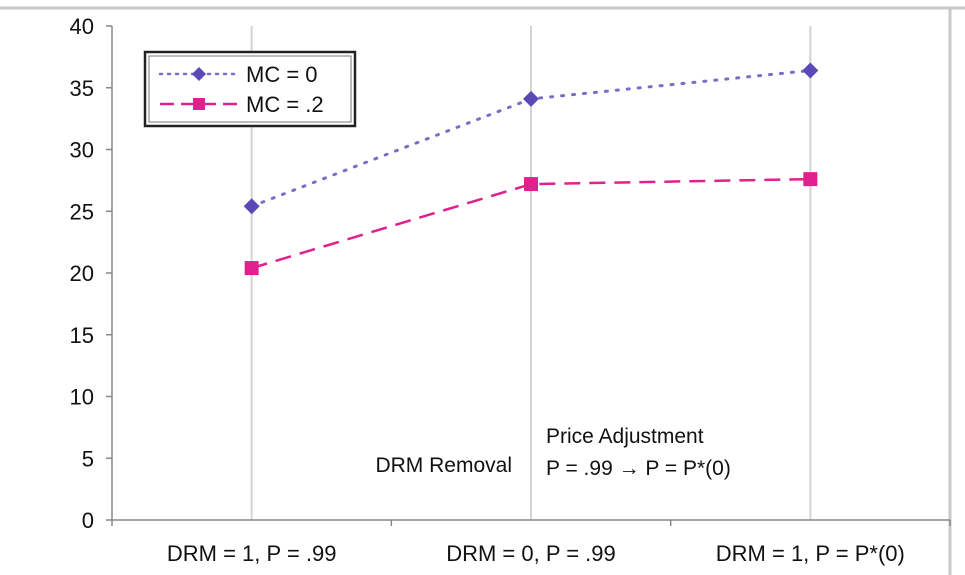  I want to click on legend-label-mc02: MC = .2, so click(285, 104).